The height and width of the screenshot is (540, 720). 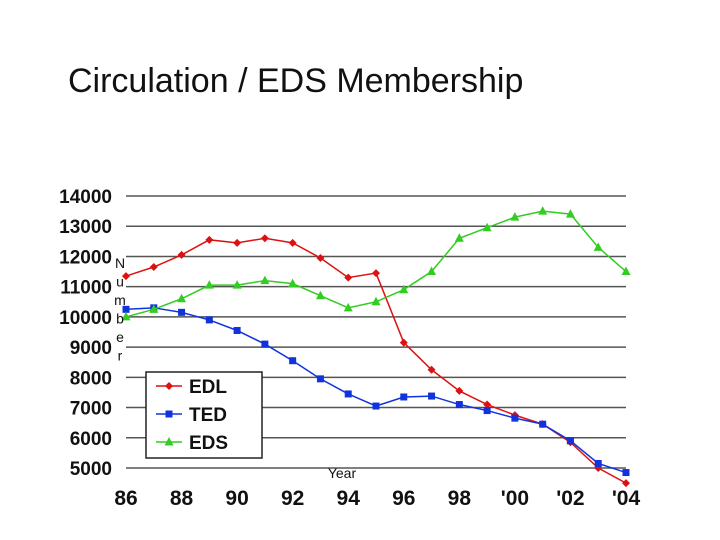 I want to click on x-tick-label: 98, so click(x=460, y=498).